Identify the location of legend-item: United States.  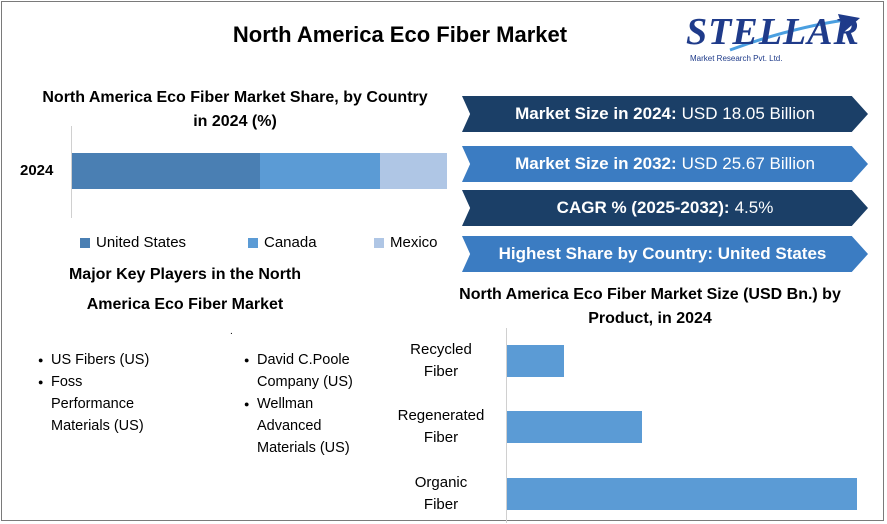
(133, 242).